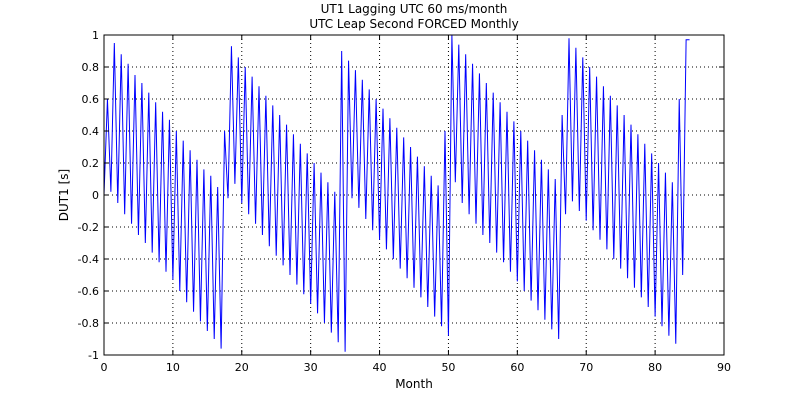 The image size is (798, 400). What do you see at coordinates (586, 367) in the screenshot?
I see `x-tick-label: 70` at bounding box center [586, 367].